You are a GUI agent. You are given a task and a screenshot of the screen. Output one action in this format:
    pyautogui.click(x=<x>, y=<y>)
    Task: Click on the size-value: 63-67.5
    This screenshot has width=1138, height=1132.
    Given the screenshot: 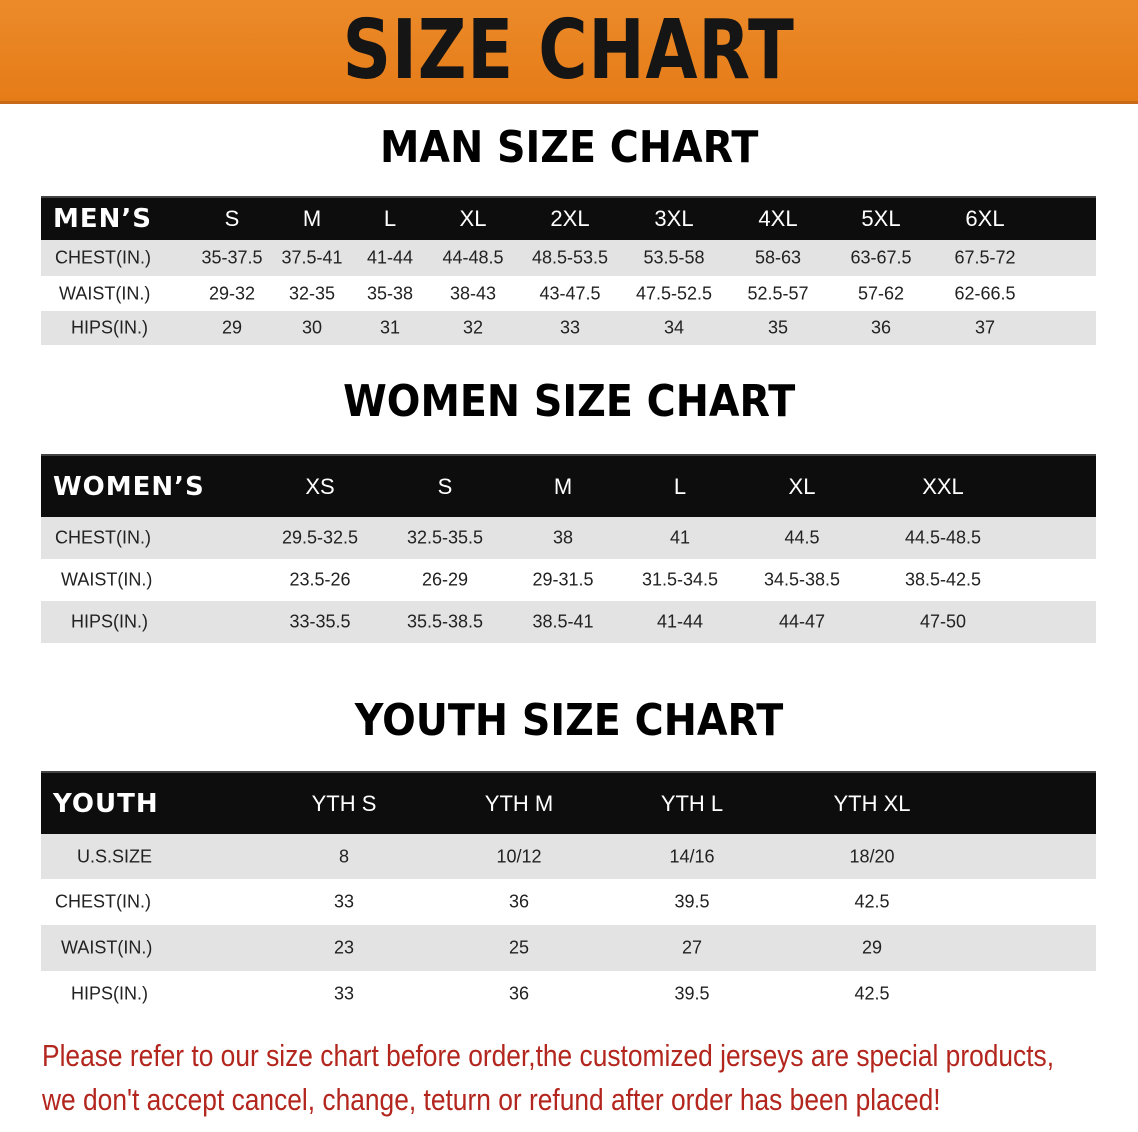 What is the action you would take?
    pyautogui.click(x=881, y=257)
    